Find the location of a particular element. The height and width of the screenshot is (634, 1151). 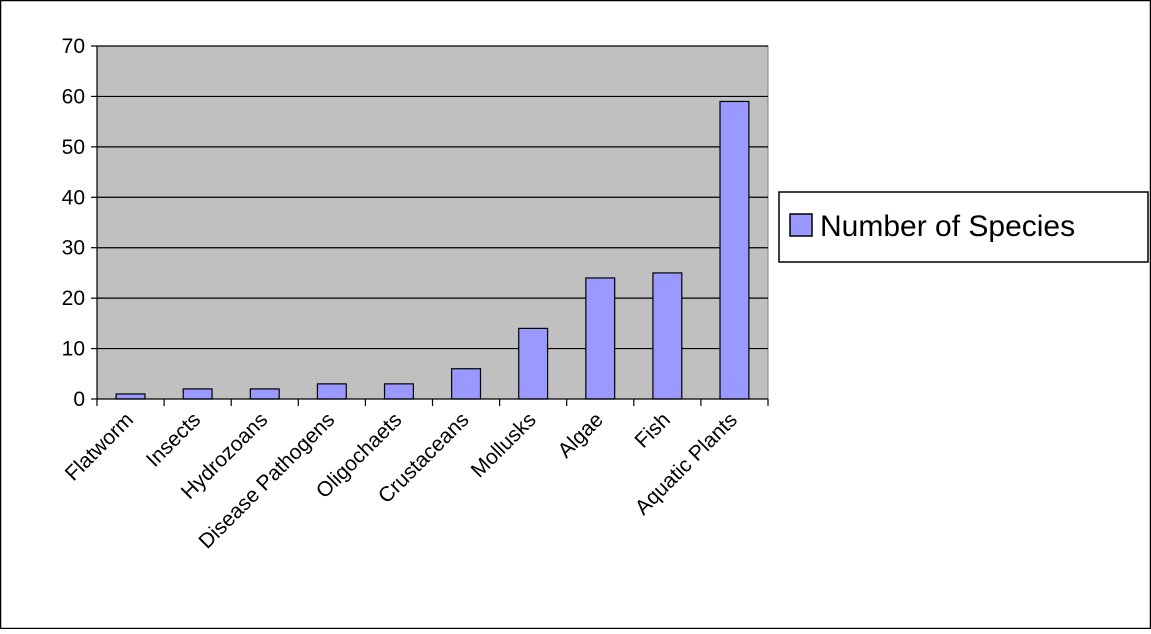

legend-box is located at coordinates (963, 227).